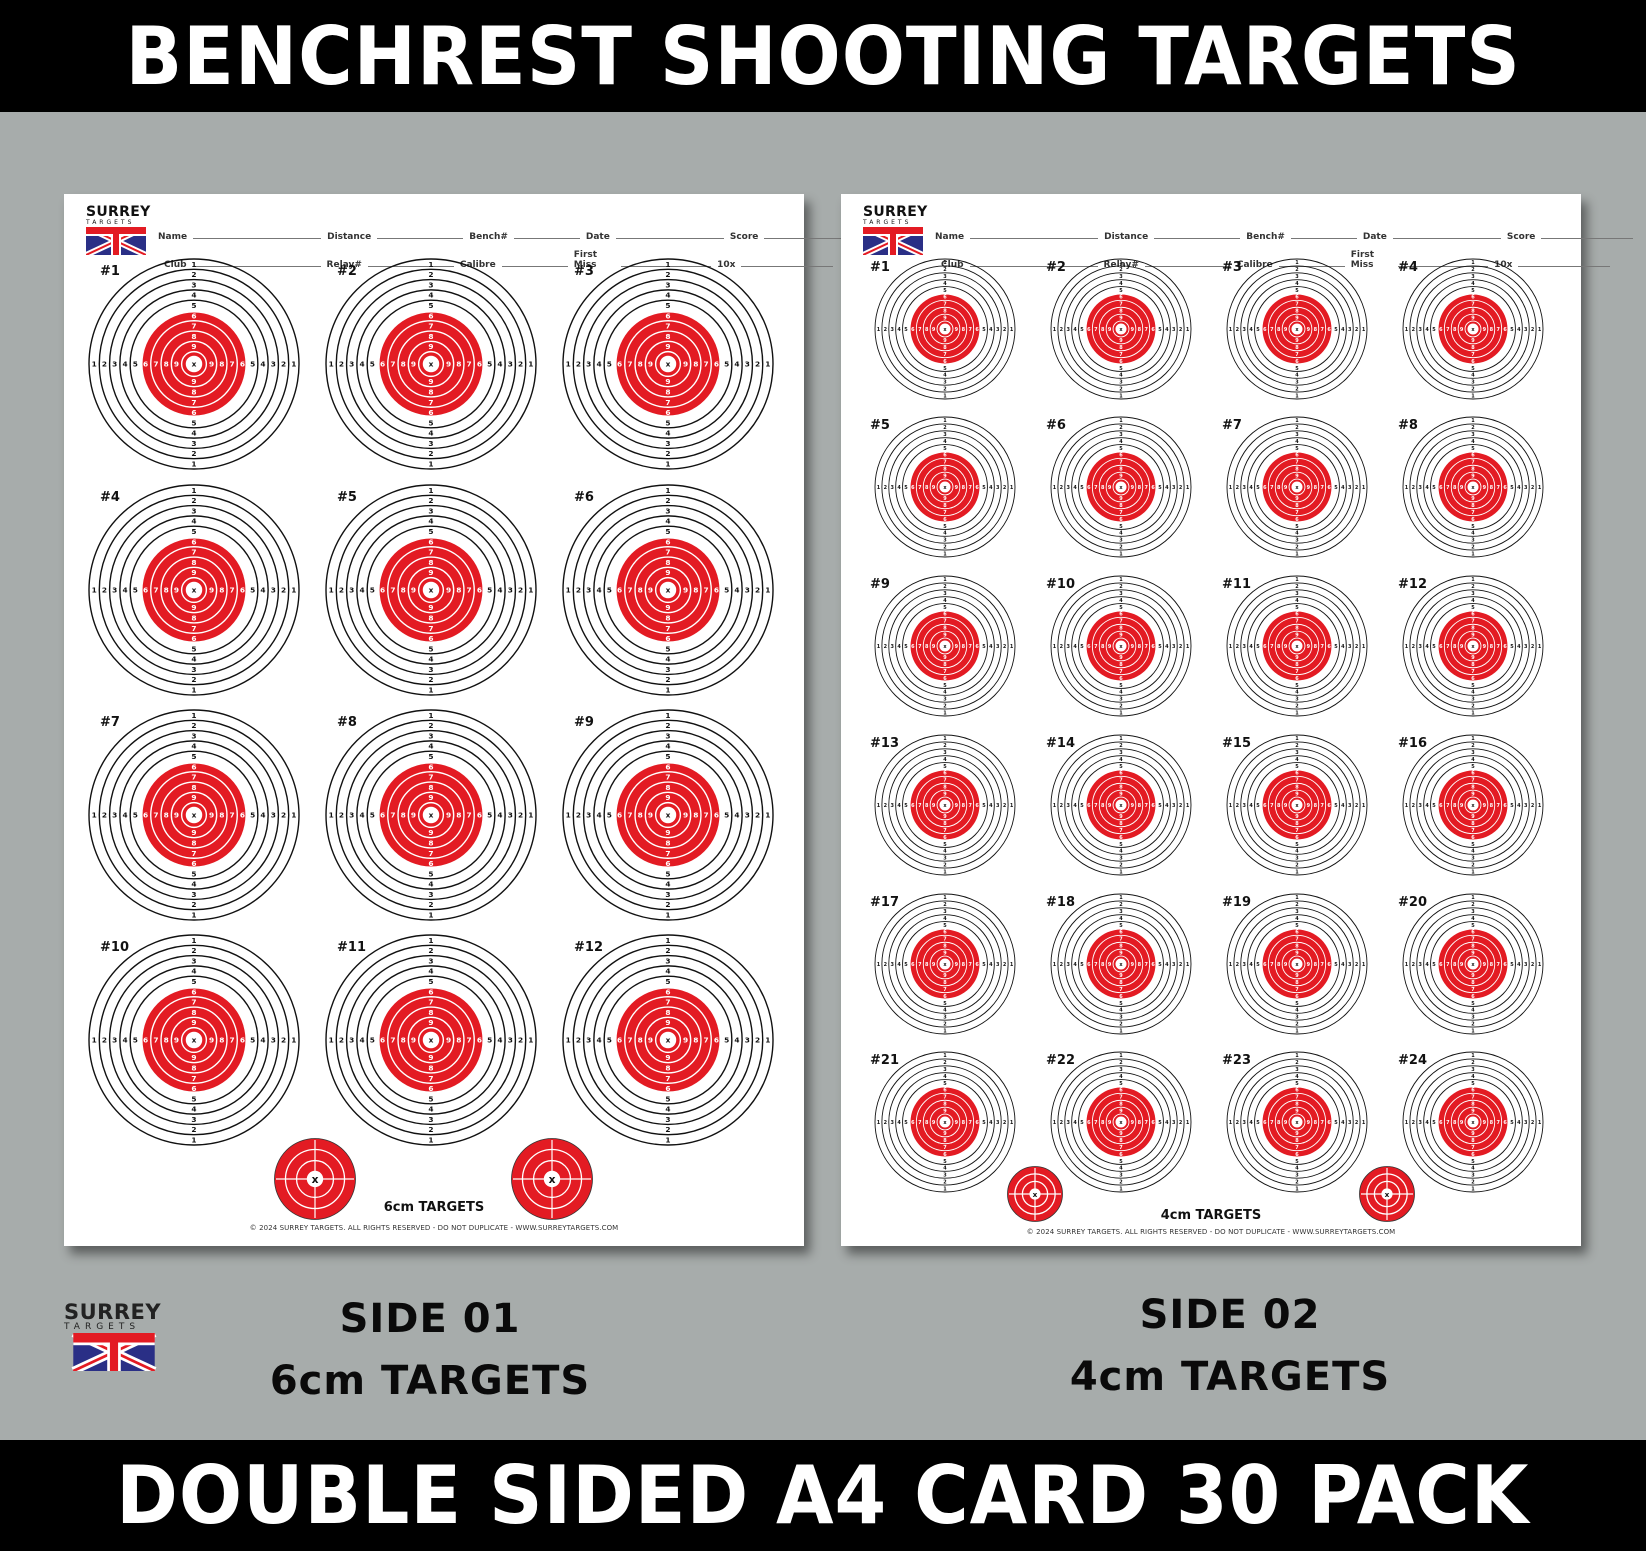  I want to click on target-number: #2, so click(347, 271).